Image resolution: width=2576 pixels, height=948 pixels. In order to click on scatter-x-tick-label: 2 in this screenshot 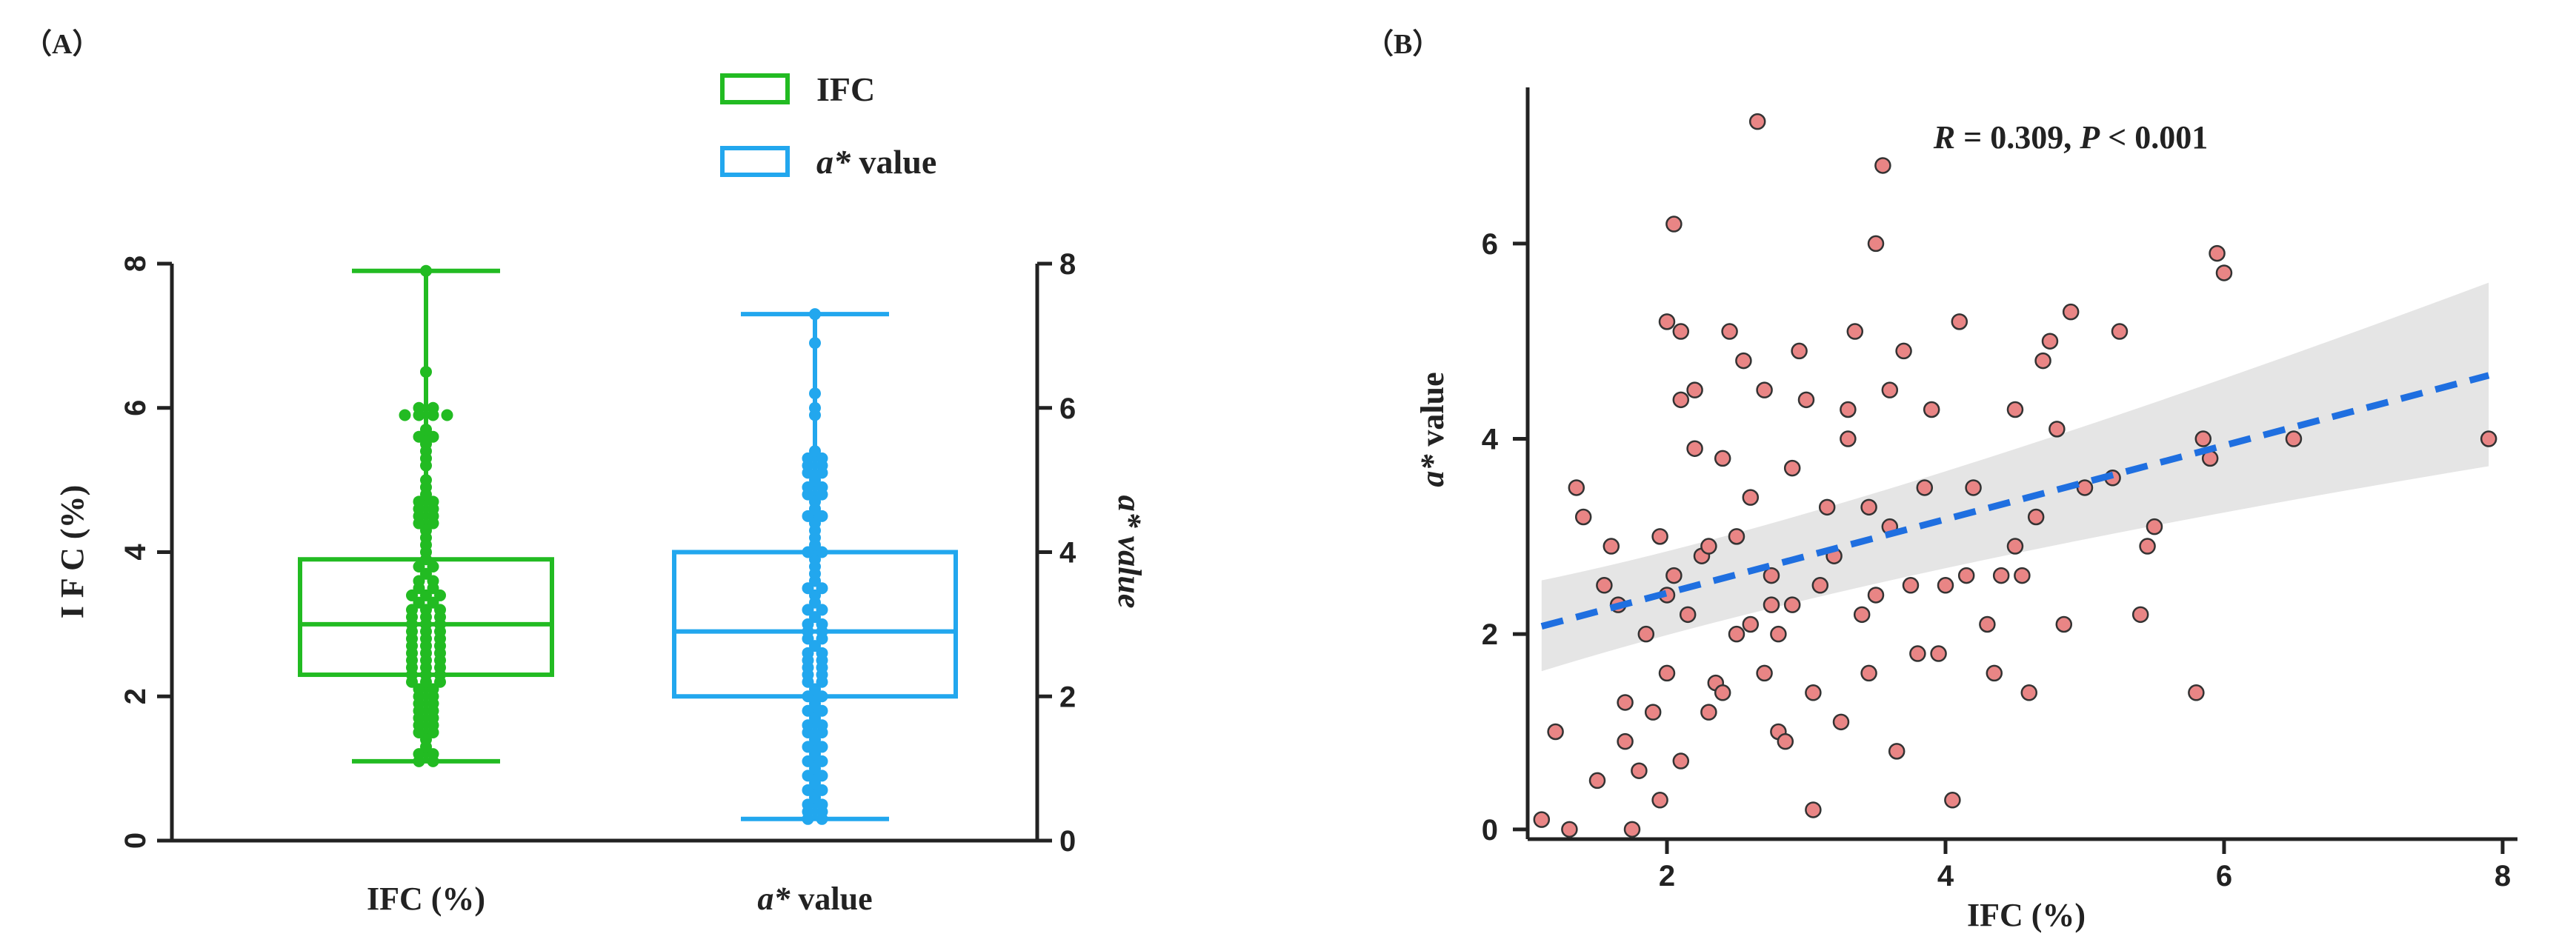, I will do `click(1667, 876)`.